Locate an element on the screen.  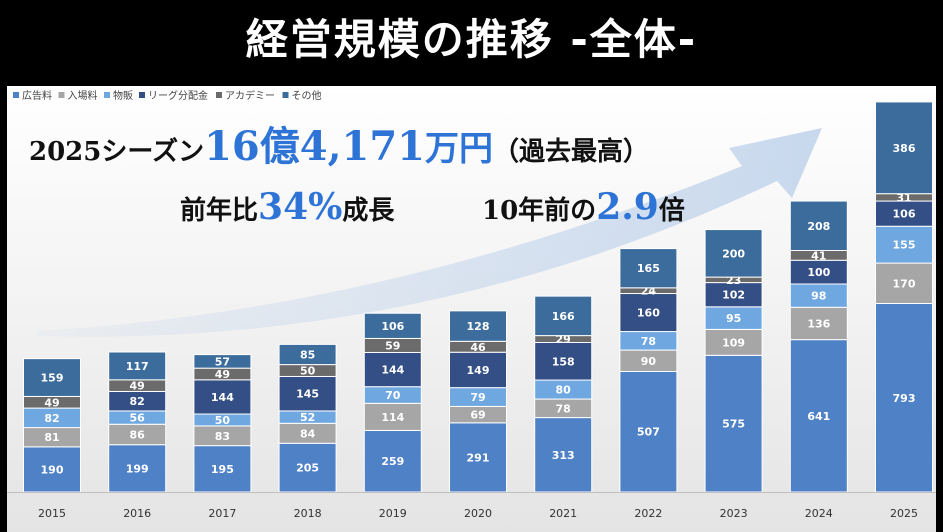
bar-value-label: 165 is located at coordinates (648, 268).